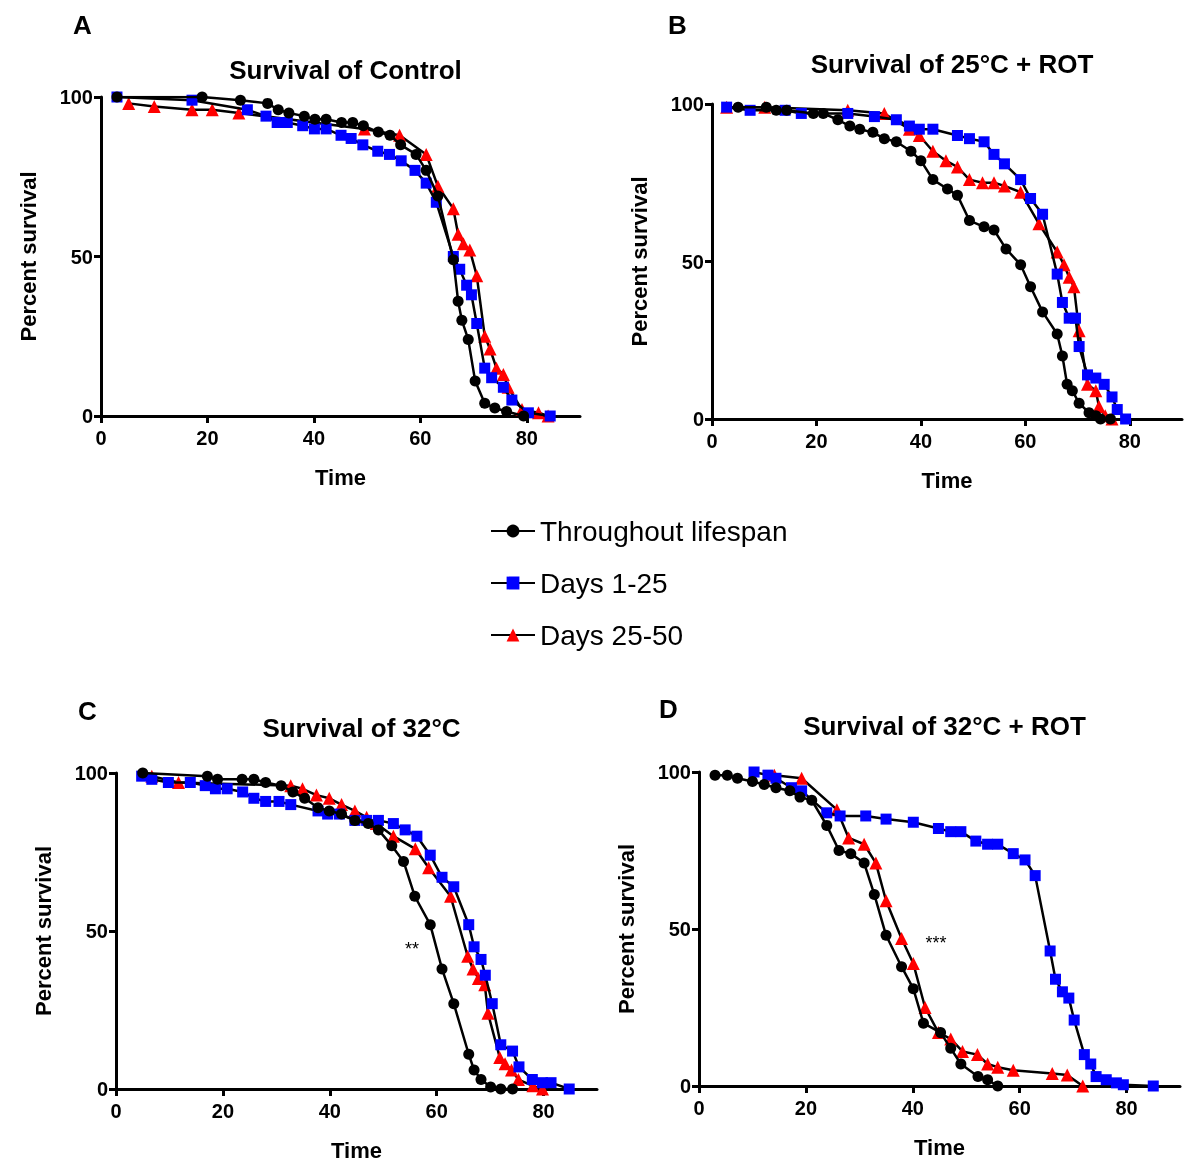 The width and height of the screenshot is (1184, 1166). I want to click on annotation: ***, so click(936, 943).